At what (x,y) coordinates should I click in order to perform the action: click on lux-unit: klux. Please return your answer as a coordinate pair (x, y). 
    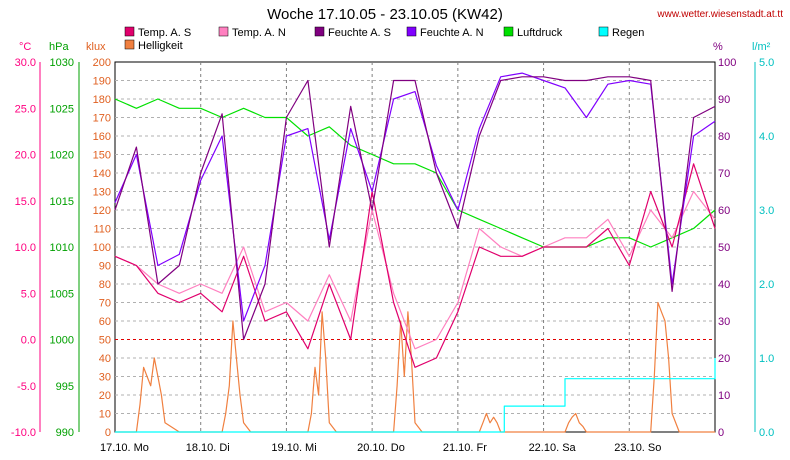
    Looking at the image, I should click on (96, 47).